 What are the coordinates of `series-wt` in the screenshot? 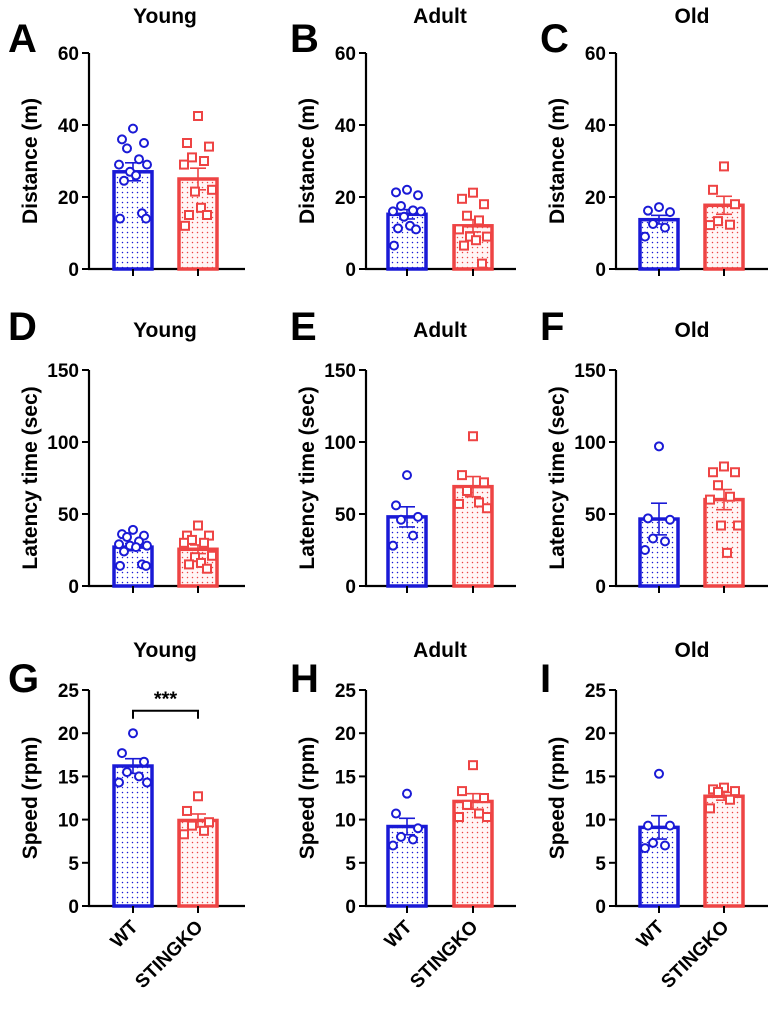 It's located at (659, 239).